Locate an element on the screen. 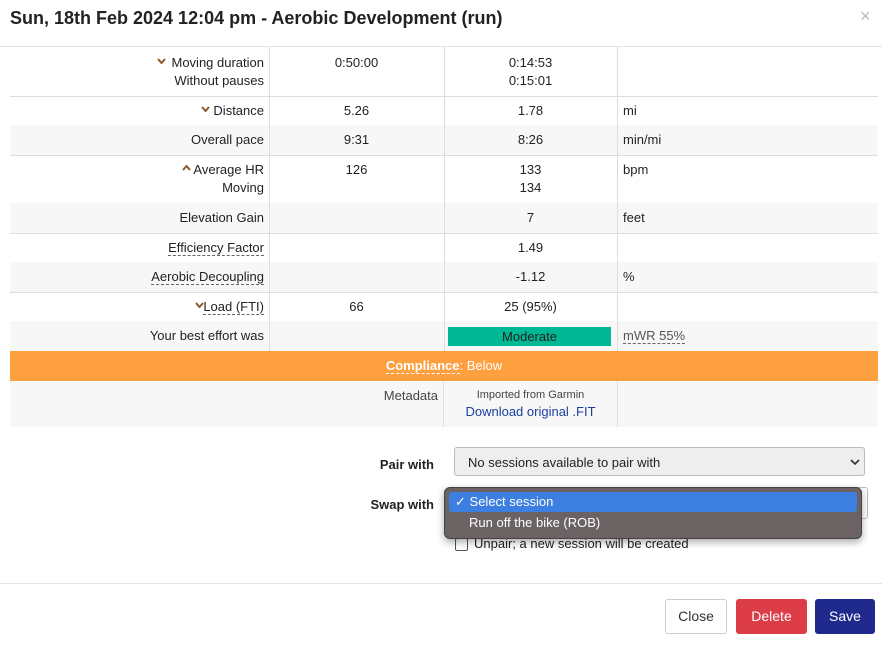 The height and width of the screenshot is (647, 882). unit: feet is located at coordinates (634, 217).